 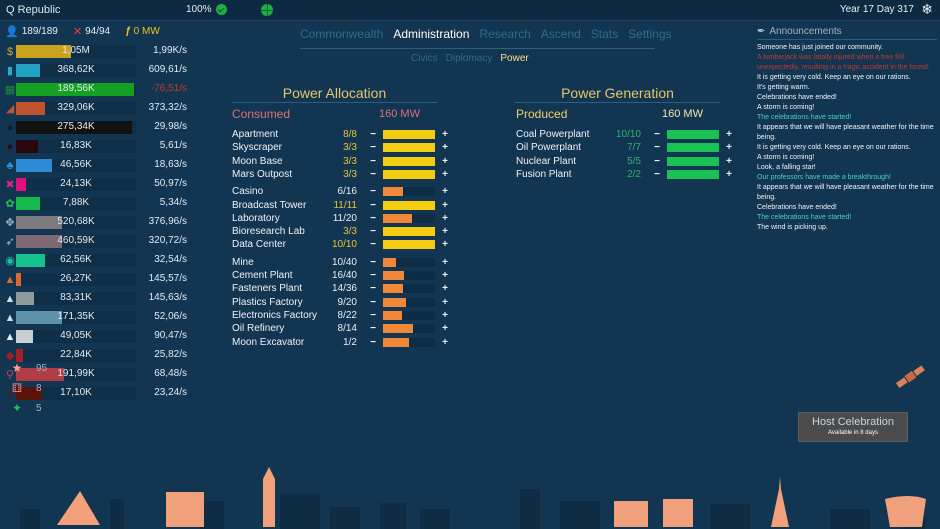 What do you see at coordinates (424, 58) in the screenshot?
I see `subtab-civics: Civics` at bounding box center [424, 58].